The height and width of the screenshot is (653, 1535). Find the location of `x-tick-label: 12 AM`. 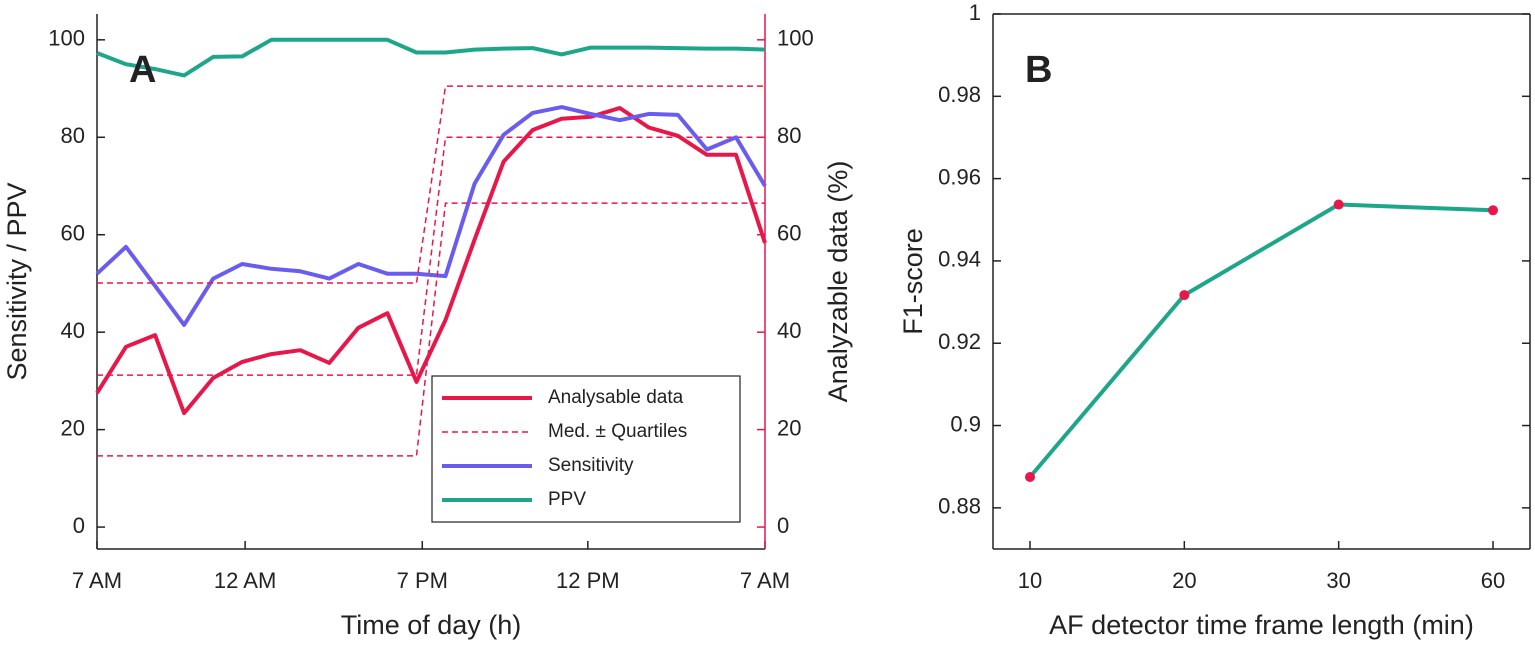

x-tick-label: 12 AM is located at coordinates (245, 580).